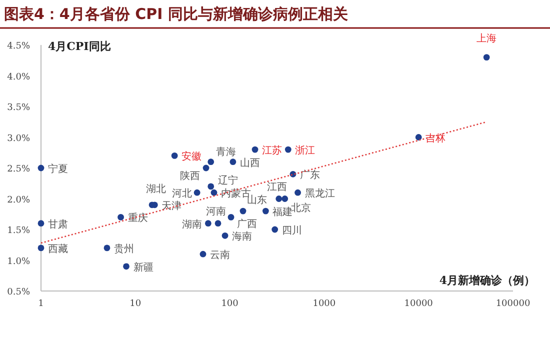  Describe the element at coordinates (18, 47) in the screenshot. I see `y-tick-label: 4.5%` at that location.